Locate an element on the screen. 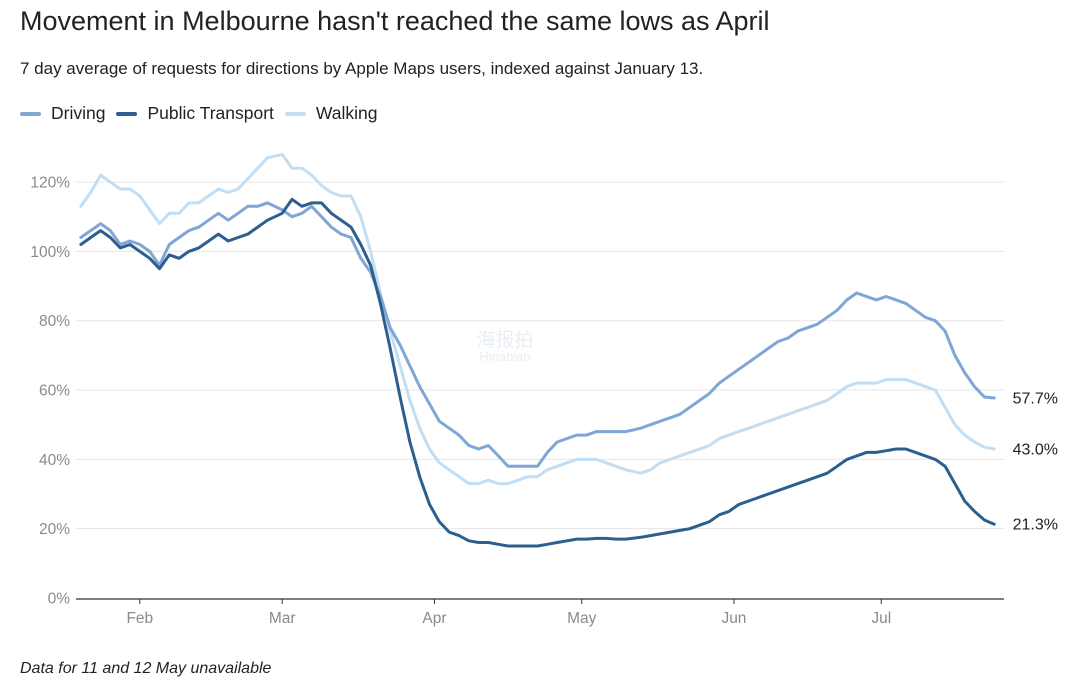 This screenshot has height=689, width=1080. y-tick-label-20: 20% is located at coordinates (54, 529).